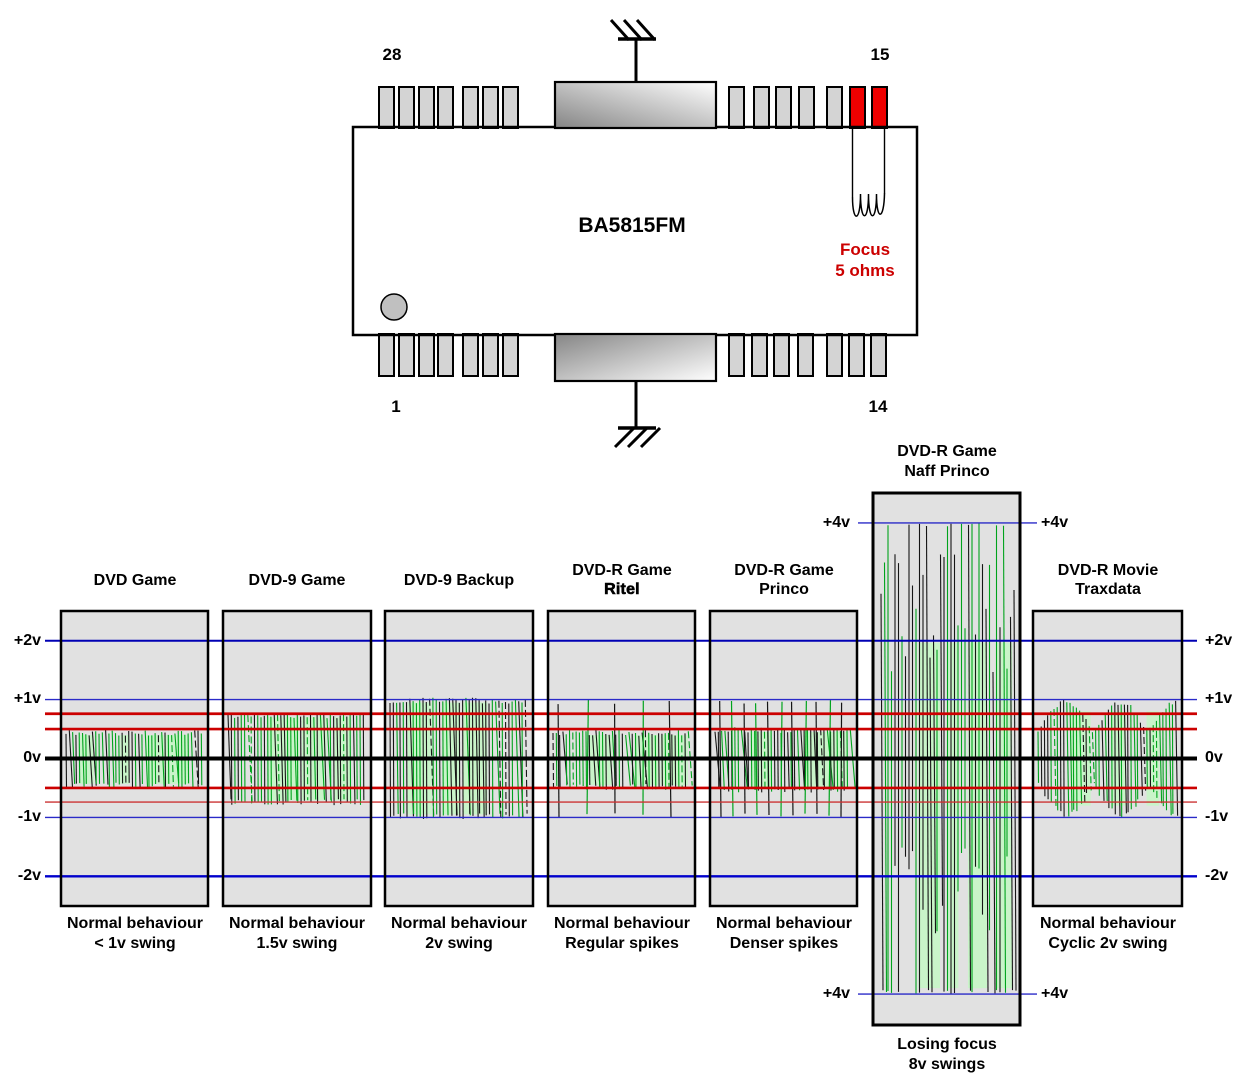 This screenshot has height=1086, width=1245. I want to click on axis-right-0v: 0v, so click(1214, 757).